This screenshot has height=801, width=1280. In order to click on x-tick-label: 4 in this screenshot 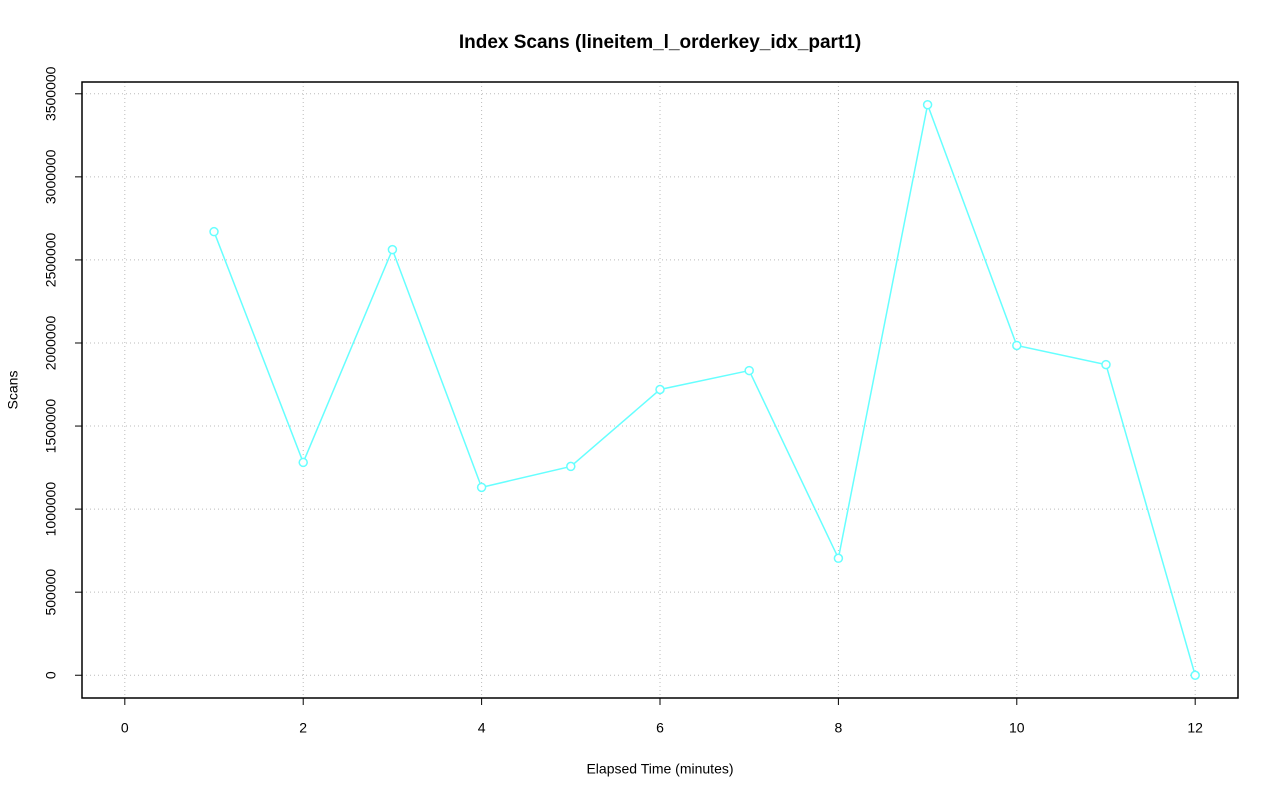, I will do `click(482, 728)`.